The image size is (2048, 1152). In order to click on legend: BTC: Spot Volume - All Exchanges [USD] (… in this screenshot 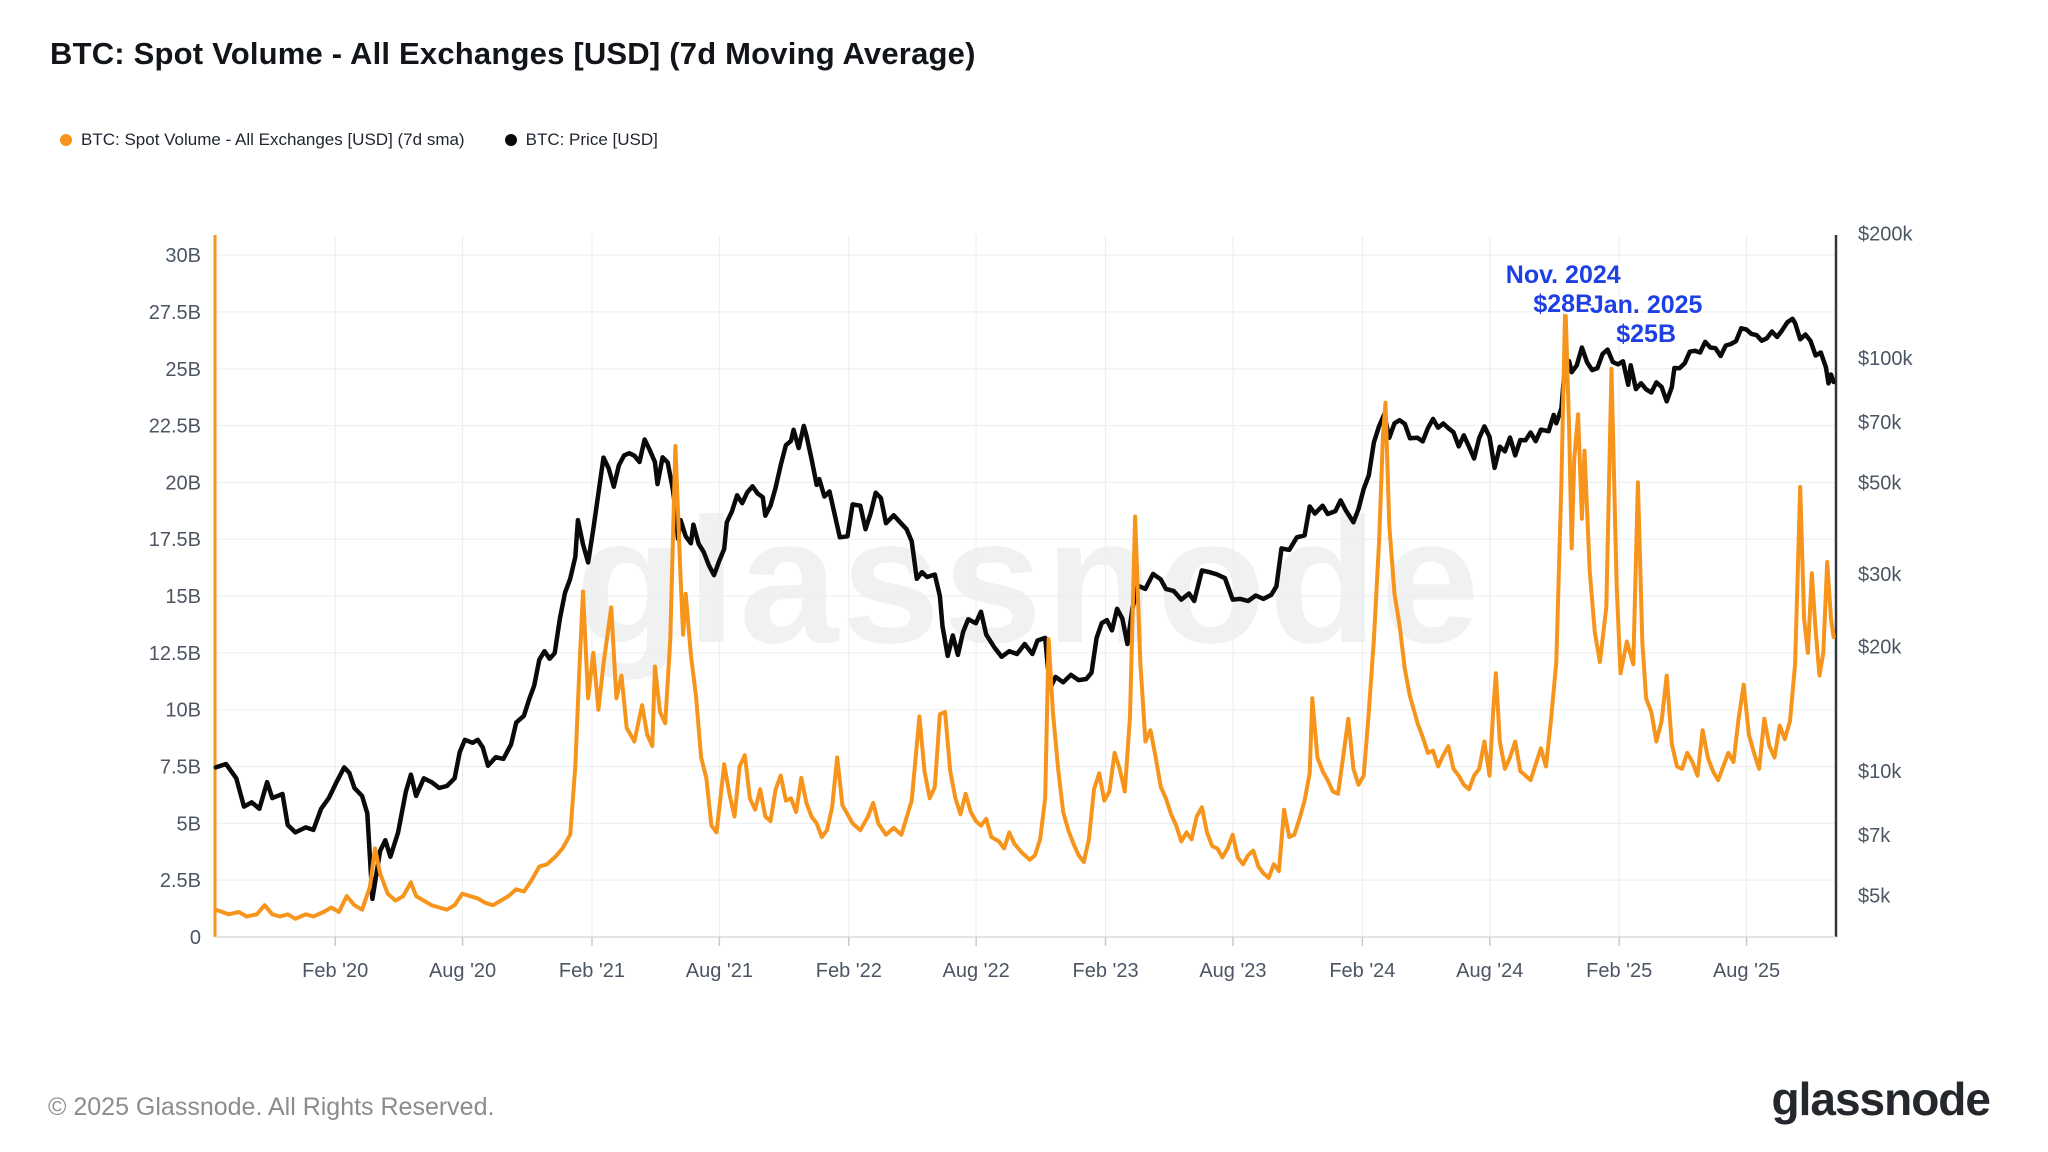, I will do `click(359, 140)`.